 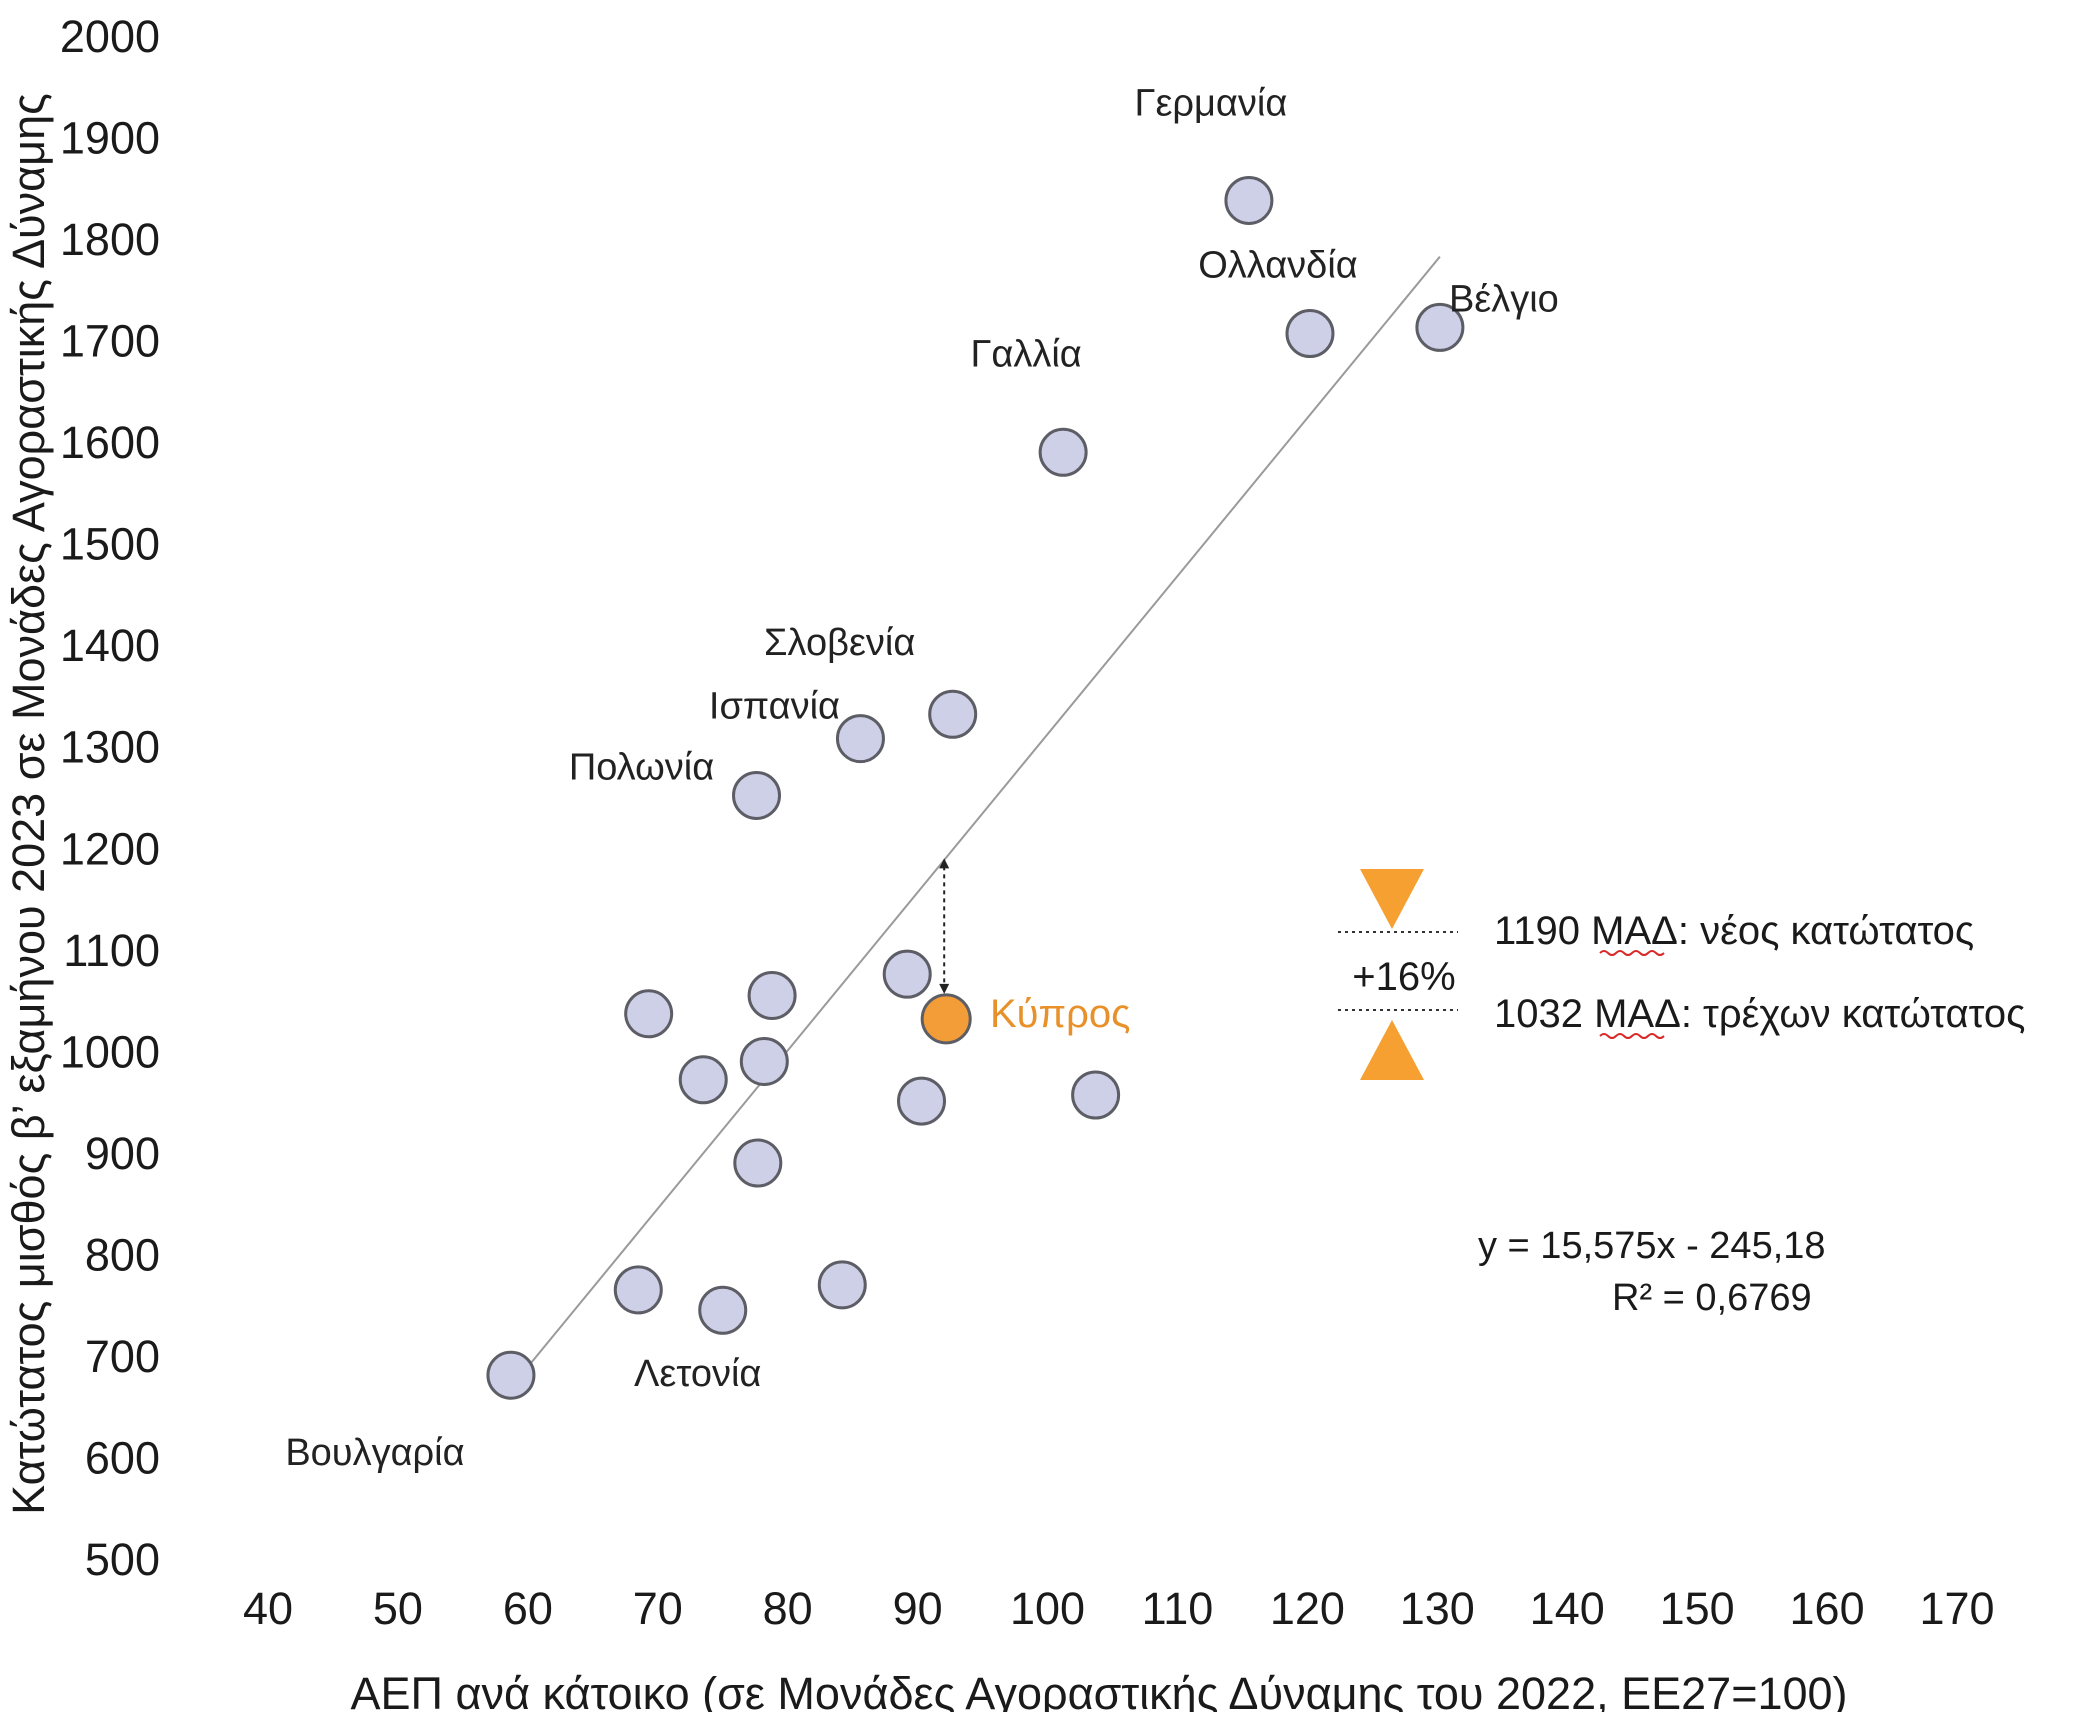 I want to click on y-tick-label: 1000, so click(x=110, y=1051).